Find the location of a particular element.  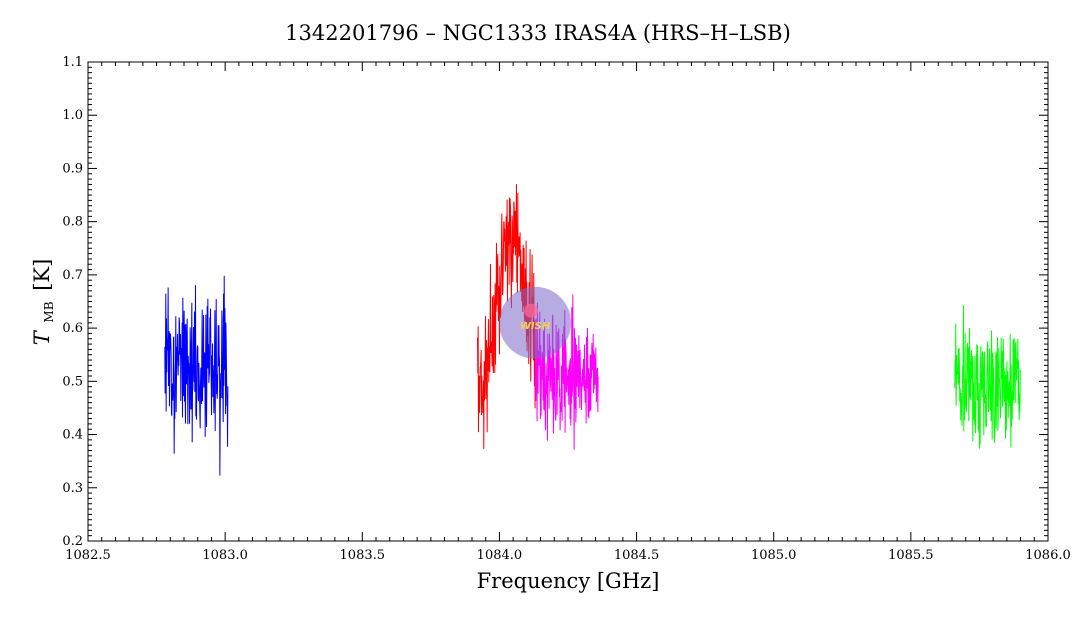

x-tick-label: 1085.0 is located at coordinates (774, 555).